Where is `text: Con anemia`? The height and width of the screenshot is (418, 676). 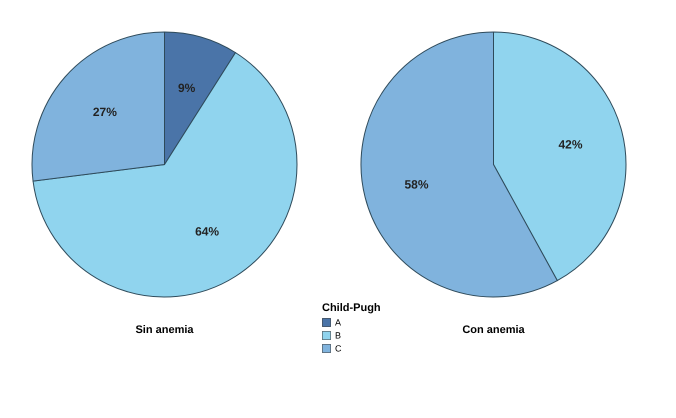
text: Con anemia is located at coordinates (494, 330).